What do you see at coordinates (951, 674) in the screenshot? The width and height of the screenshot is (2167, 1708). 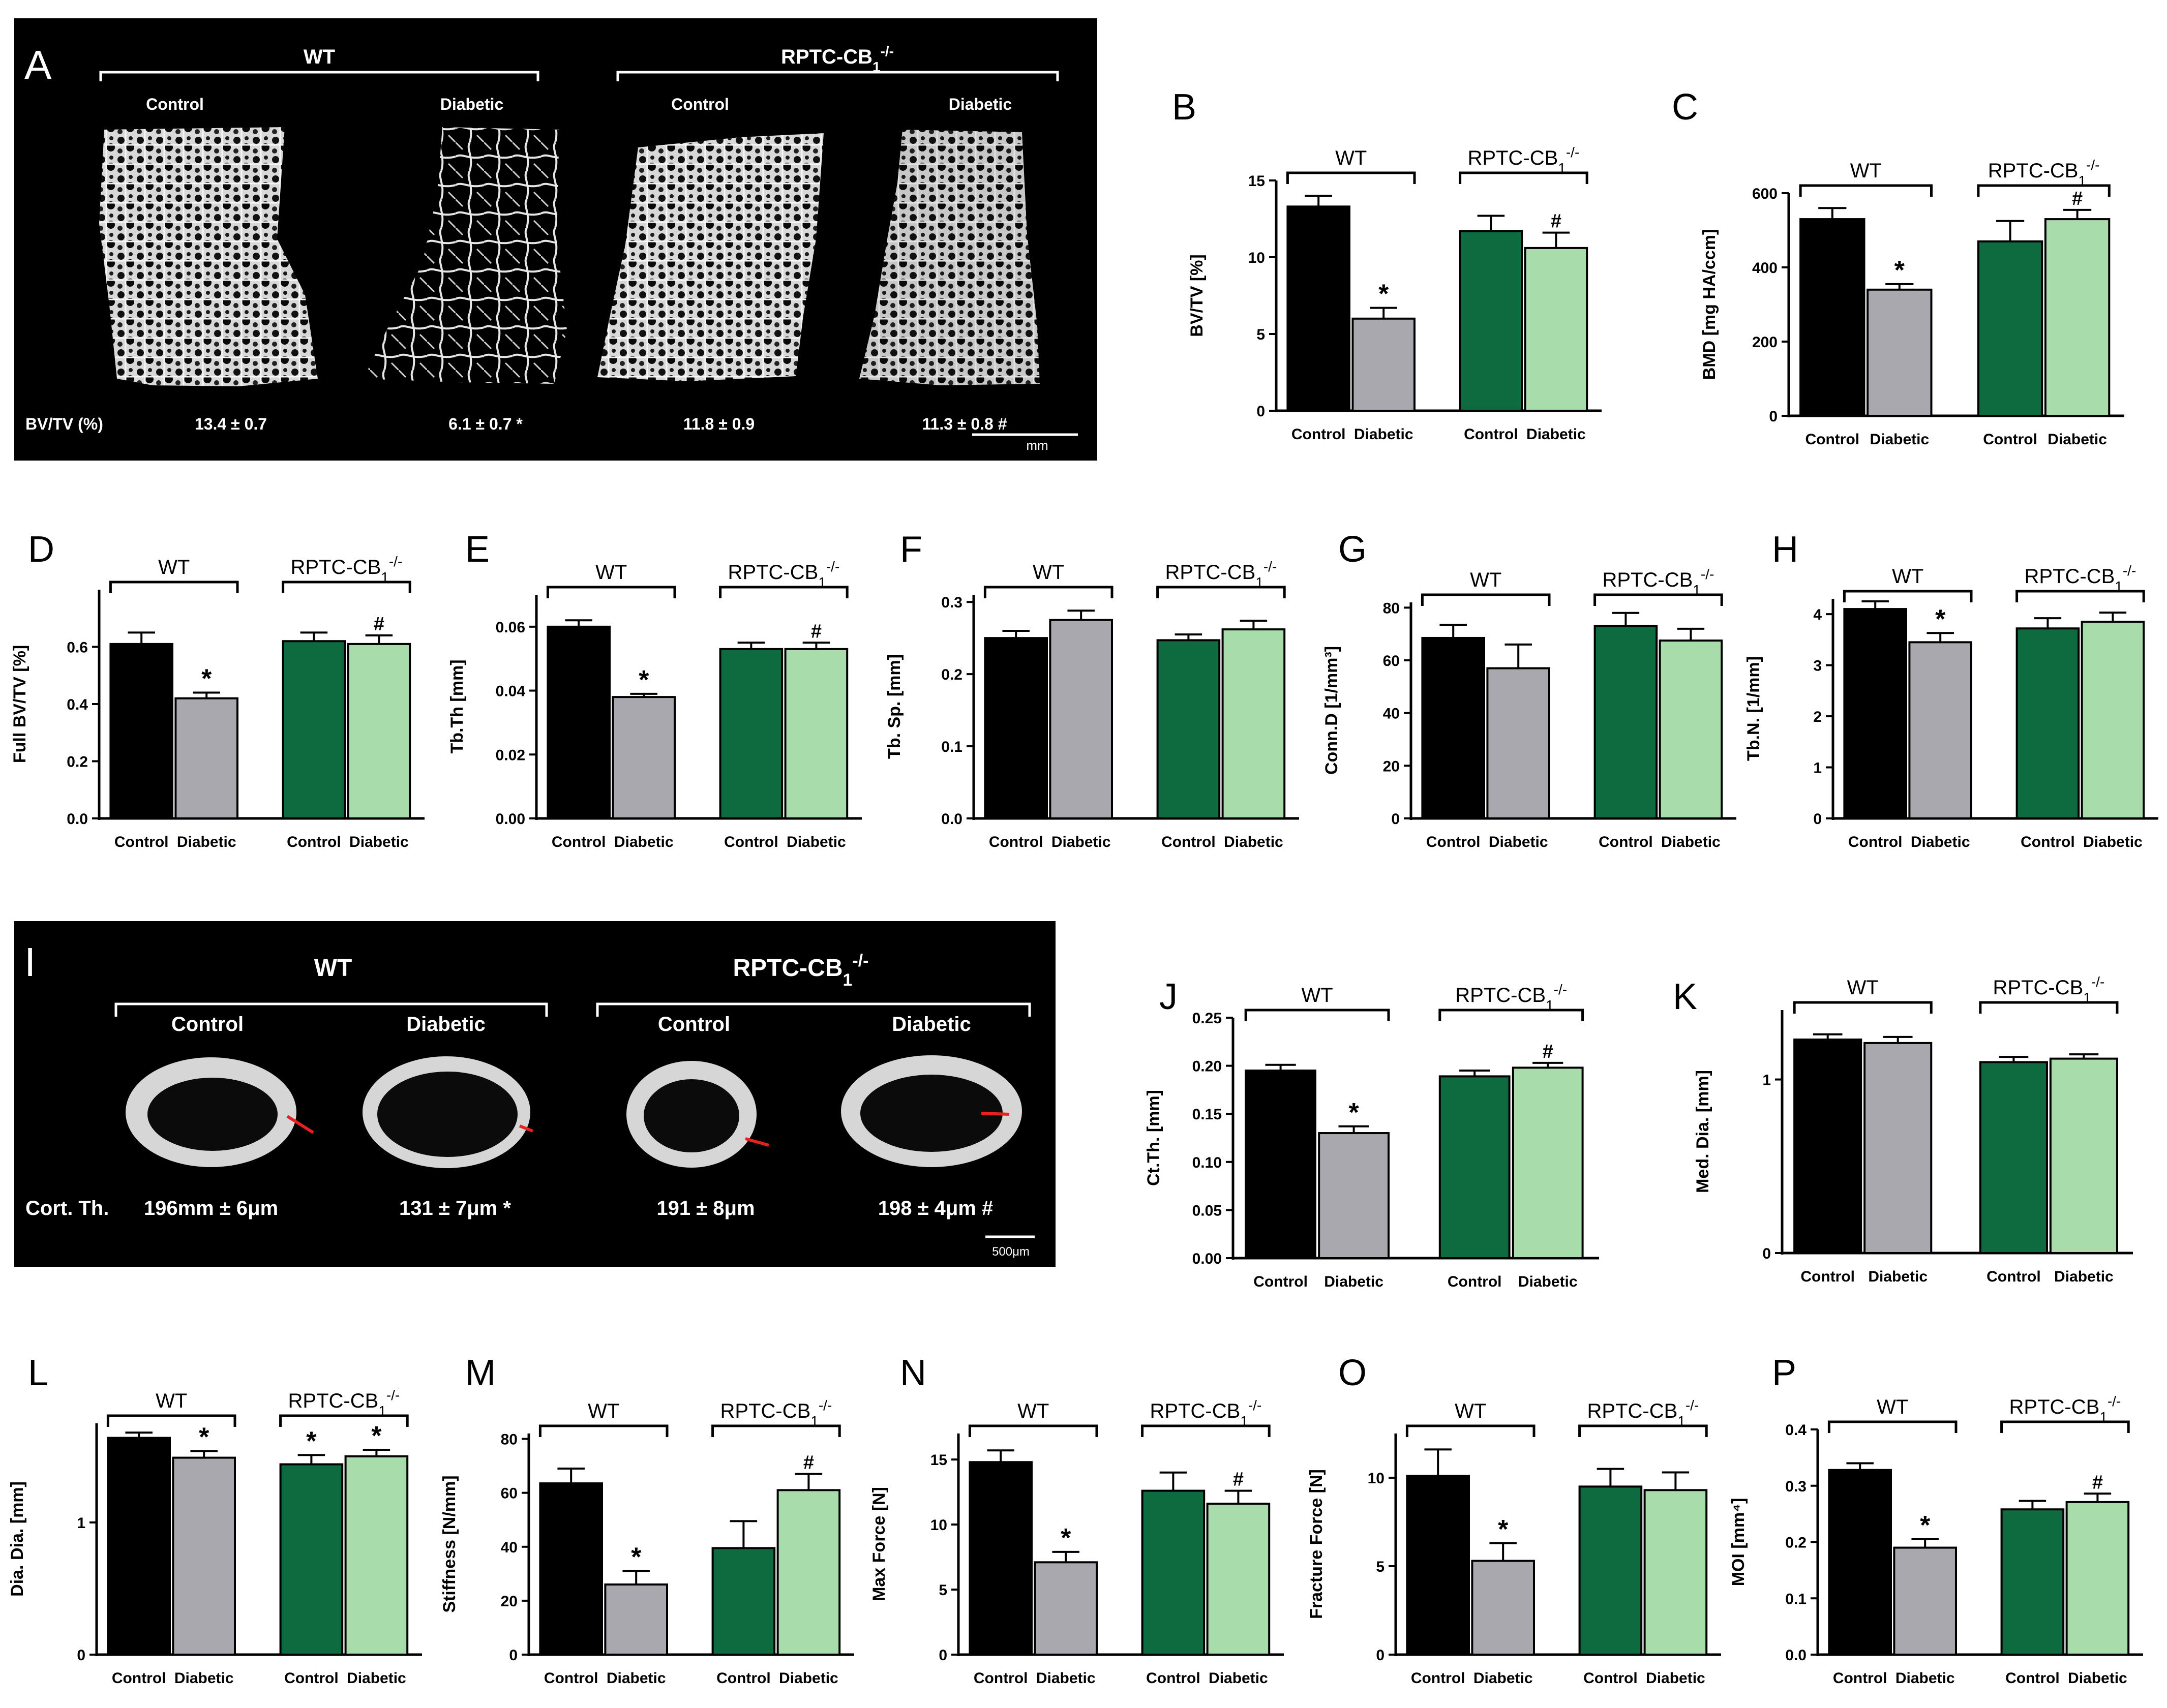 I see `y-tick-label: 0.2` at bounding box center [951, 674].